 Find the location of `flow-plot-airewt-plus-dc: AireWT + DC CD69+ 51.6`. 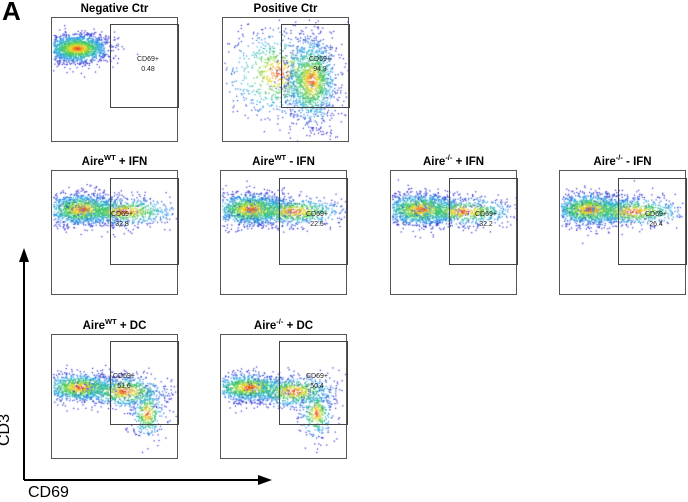

flow-plot-airewt-plus-dc: AireWT + DC CD69+ 51.6 is located at coordinates (115, 388).